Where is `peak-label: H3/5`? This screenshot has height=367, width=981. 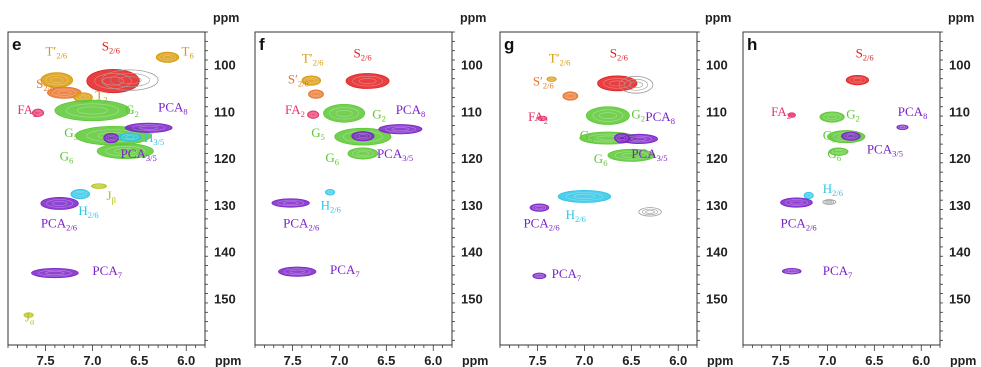 peak-label: H3/5 is located at coordinates (154, 138).